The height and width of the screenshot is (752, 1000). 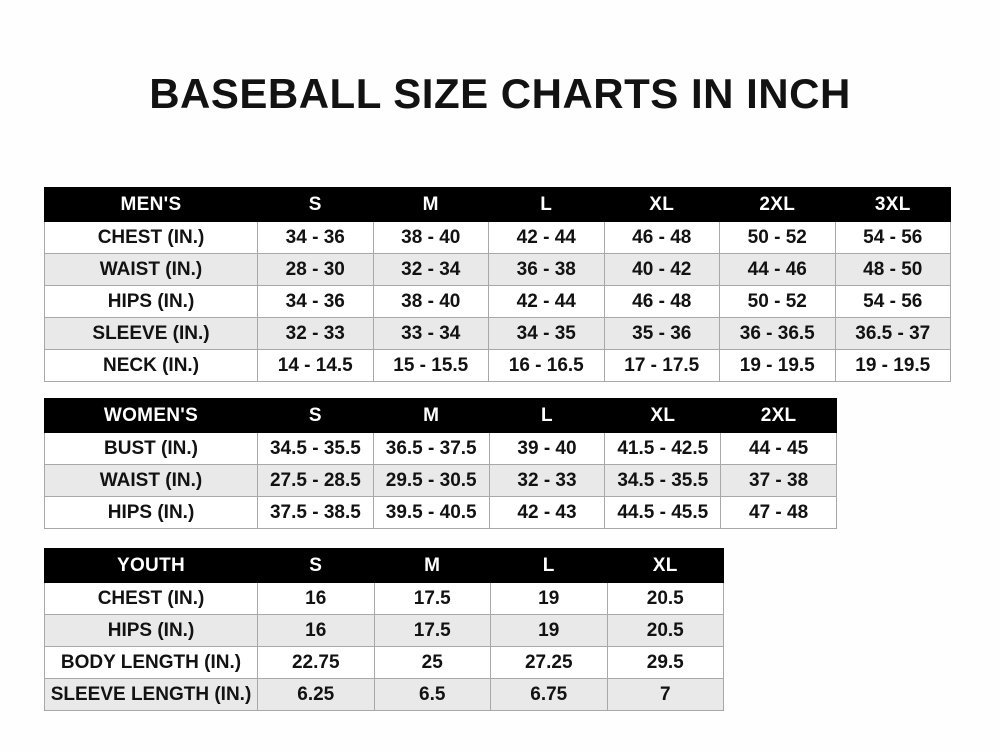 What do you see at coordinates (316, 662) in the screenshot?
I see `cell-value: 22.75` at bounding box center [316, 662].